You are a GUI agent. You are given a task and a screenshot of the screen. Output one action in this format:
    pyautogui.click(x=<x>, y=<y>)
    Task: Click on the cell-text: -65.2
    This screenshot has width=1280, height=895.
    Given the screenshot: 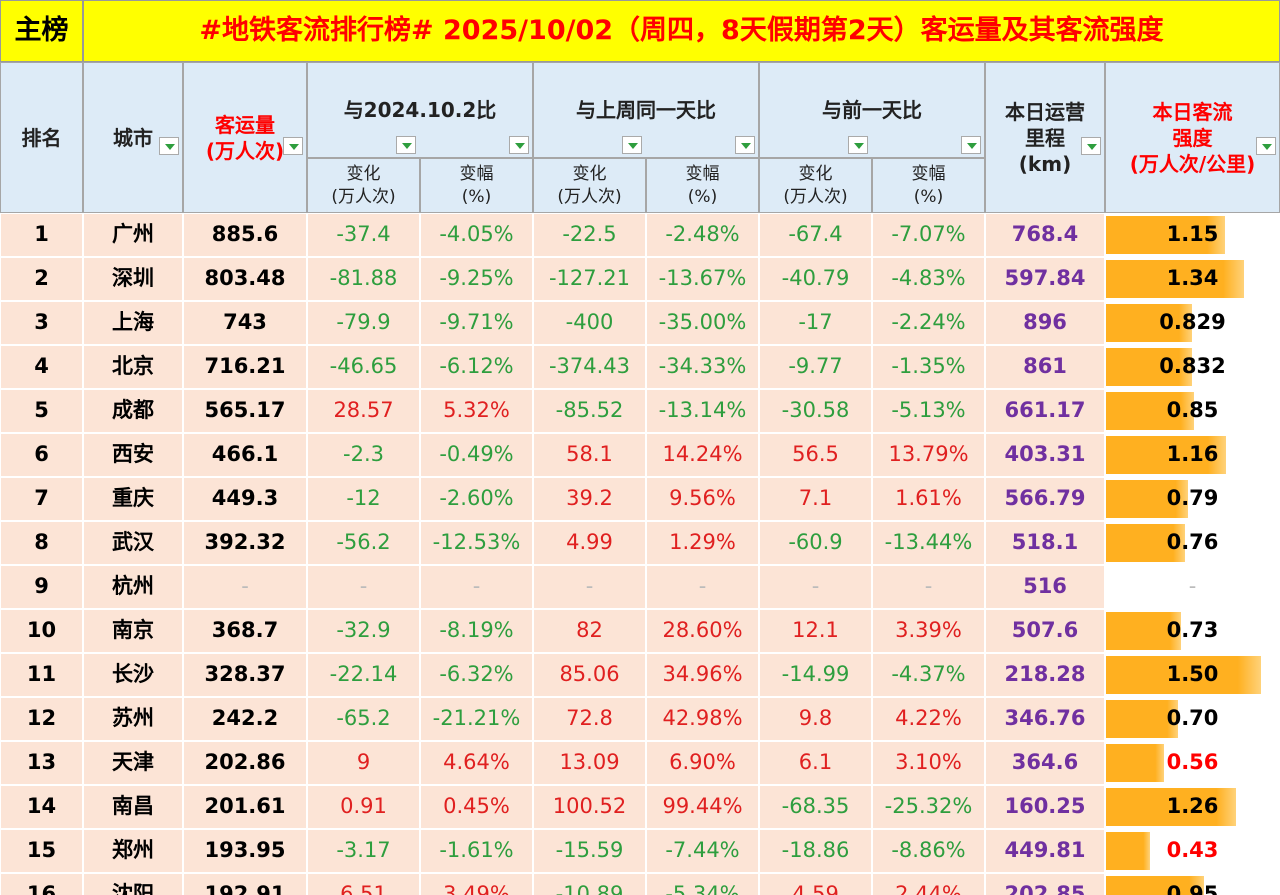 What is the action you would take?
    pyautogui.click(x=363, y=718)
    